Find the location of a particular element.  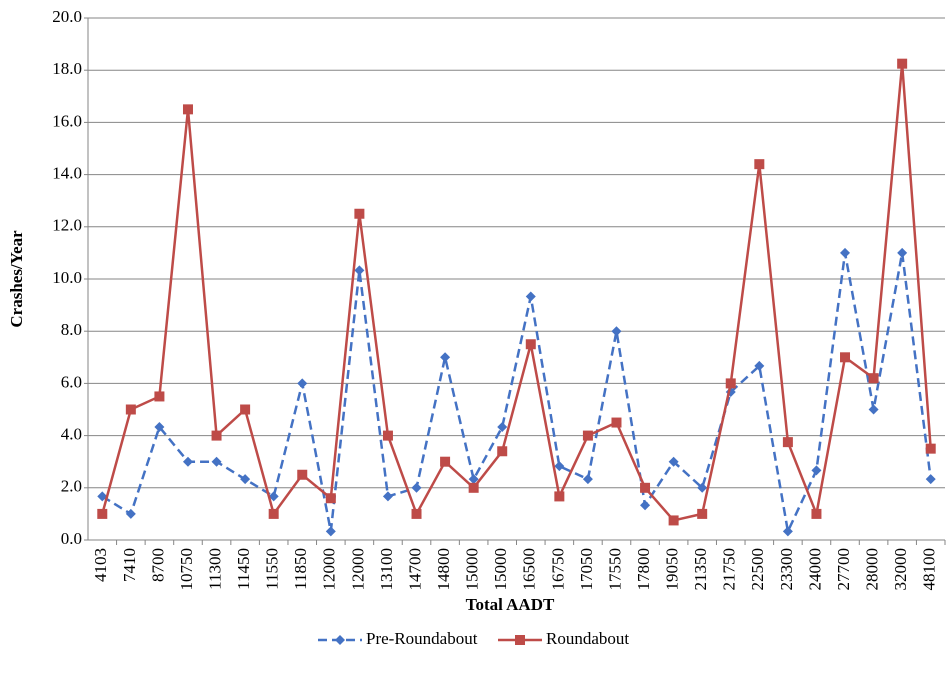

legend-label: Roundabout is located at coordinates (587, 638).